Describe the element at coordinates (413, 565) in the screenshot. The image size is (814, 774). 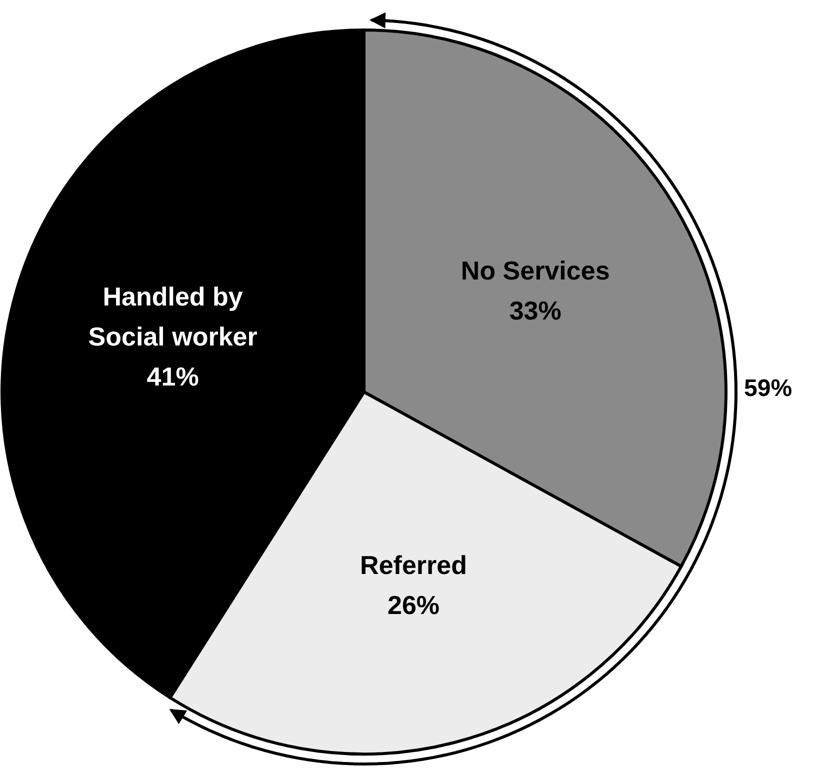
I see `slice-label: Referred` at that location.